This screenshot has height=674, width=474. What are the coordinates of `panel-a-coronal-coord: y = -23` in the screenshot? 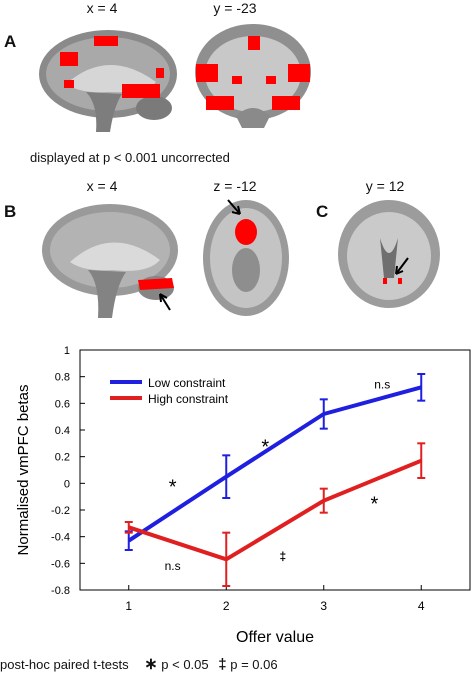 It's located at (235, 8).